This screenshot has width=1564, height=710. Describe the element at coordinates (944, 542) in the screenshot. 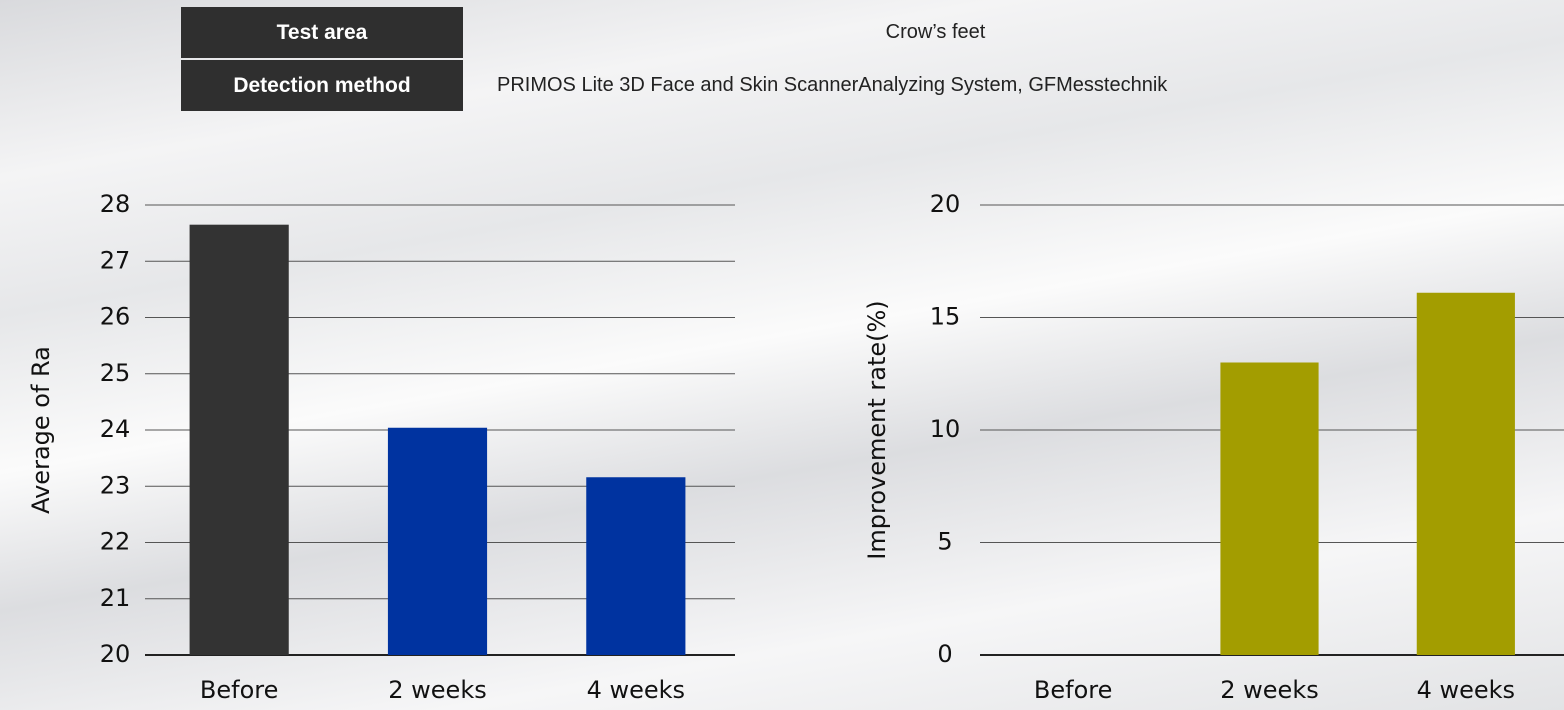

I see `y-tick-label: 5` at that location.